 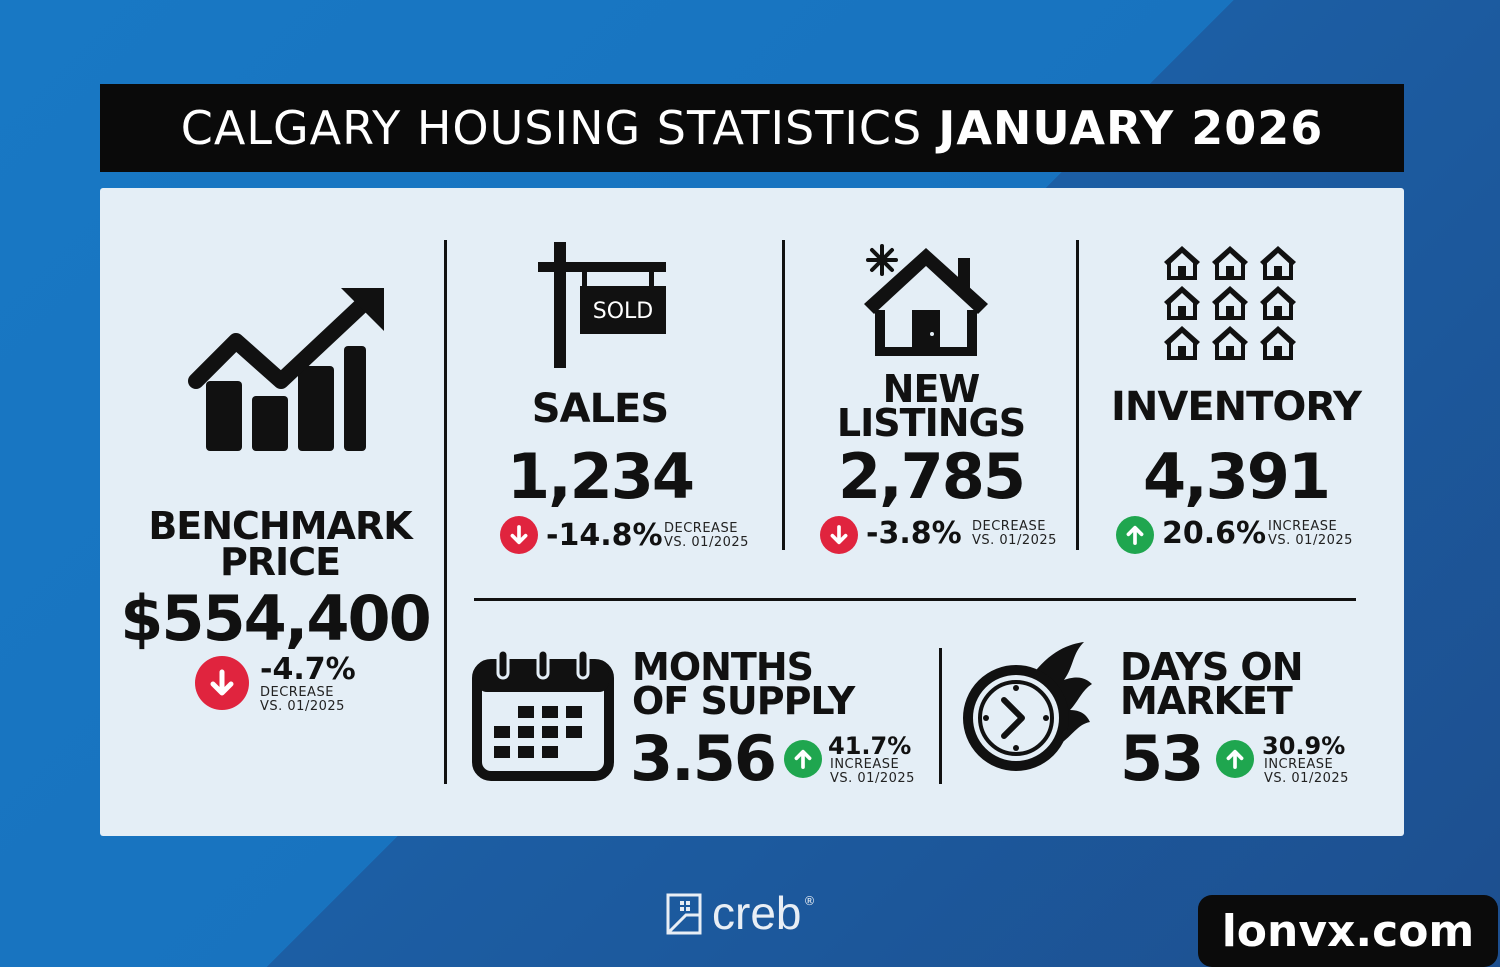 I want to click on sales-change-note: DECREASE VS. 01/2025, so click(x=706, y=536).